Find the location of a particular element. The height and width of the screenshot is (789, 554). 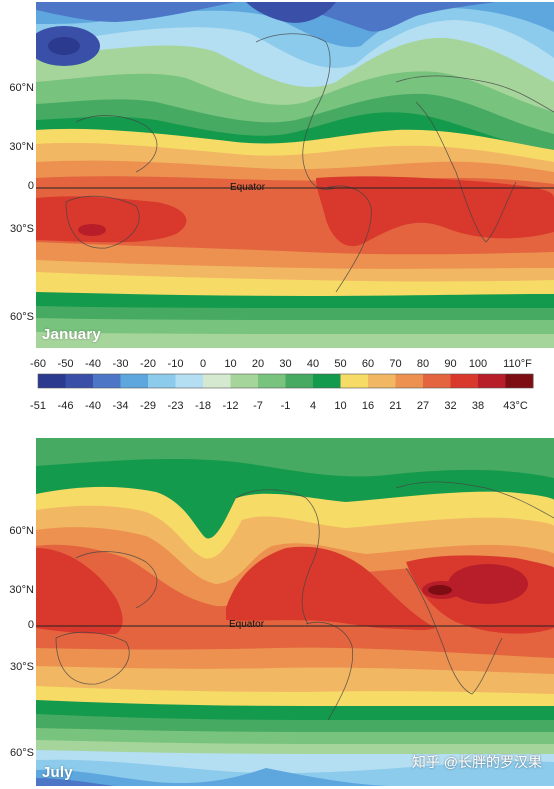

legend-celsius-label: -40 is located at coordinates (93, 406).